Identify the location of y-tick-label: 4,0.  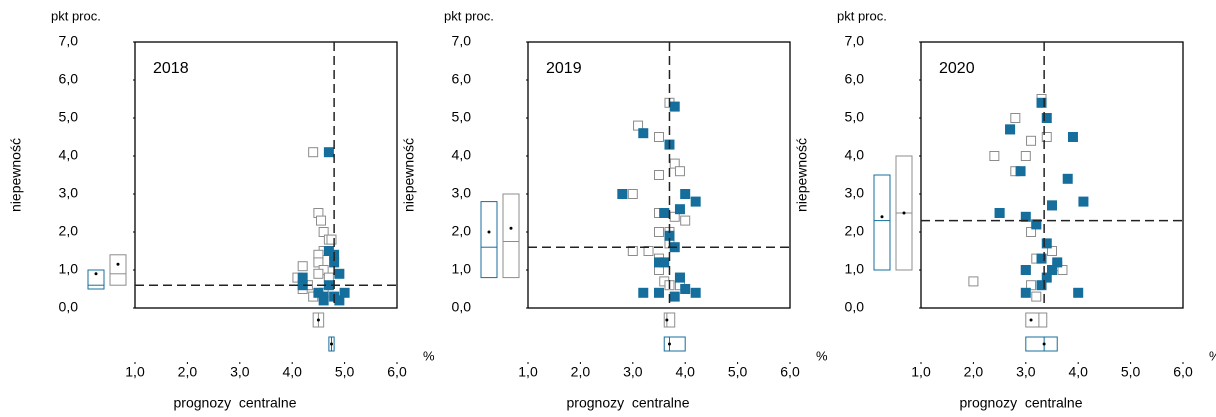
(855, 155).